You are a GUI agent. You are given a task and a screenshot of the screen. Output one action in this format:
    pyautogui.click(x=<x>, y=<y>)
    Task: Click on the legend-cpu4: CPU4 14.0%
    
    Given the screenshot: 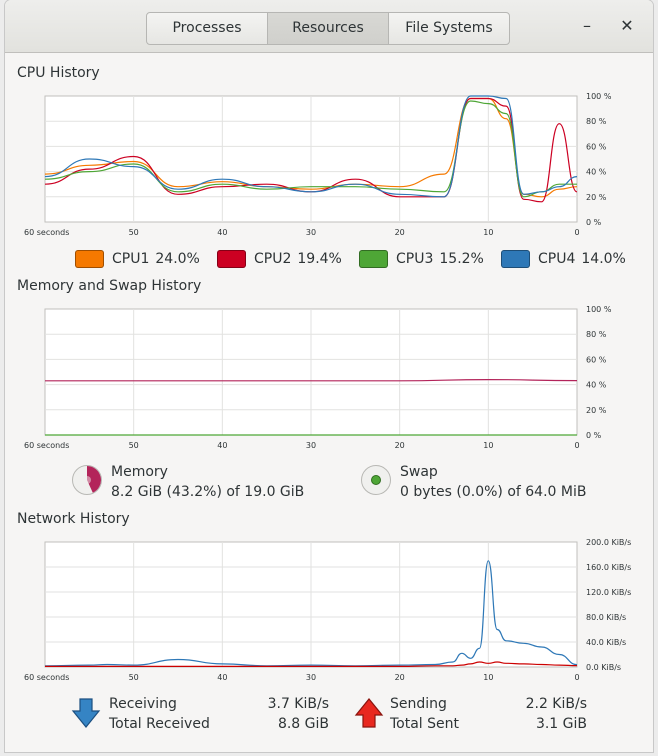 What is the action you would take?
    pyautogui.click(x=563, y=259)
    